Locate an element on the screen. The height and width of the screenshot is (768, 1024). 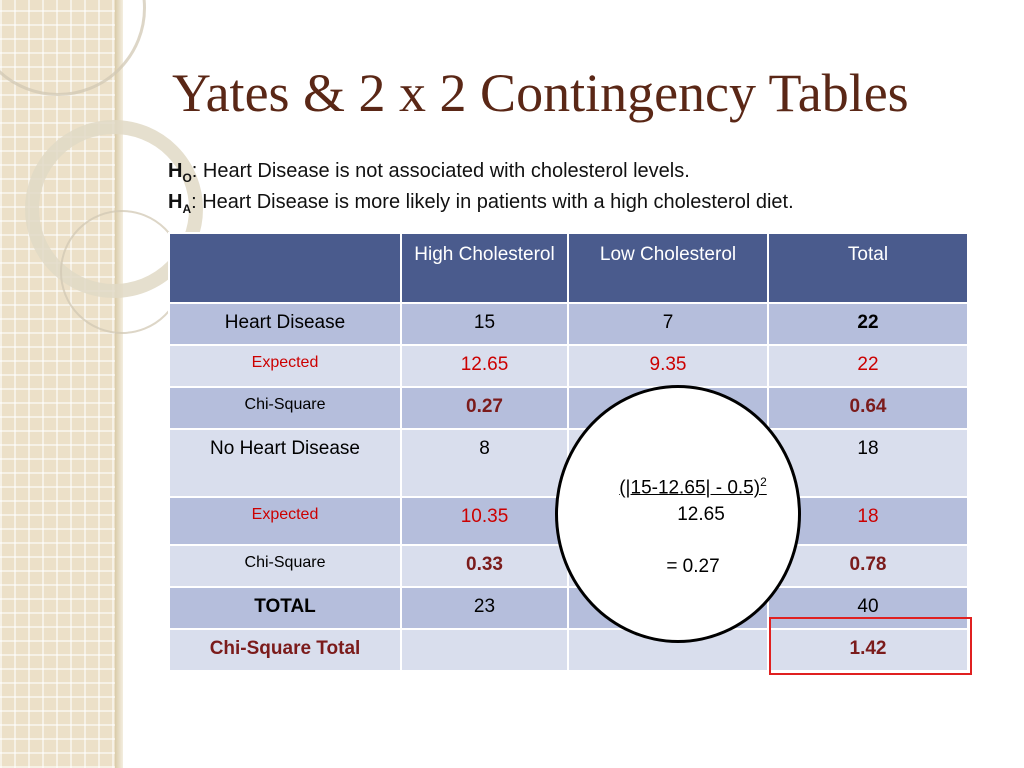
table-cell: 15 is located at coordinates (484, 324).